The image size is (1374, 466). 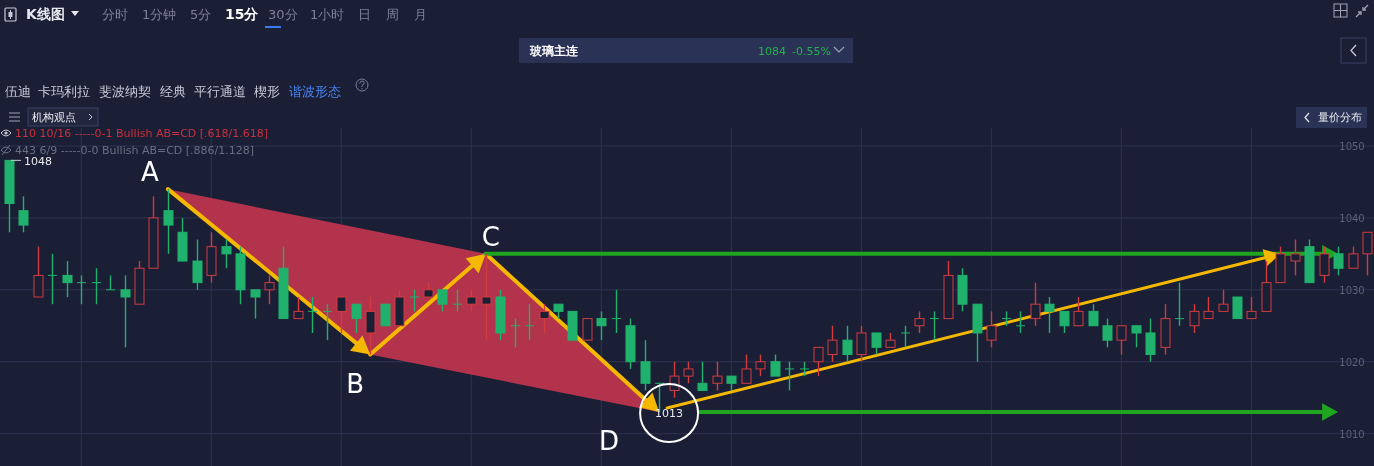 What do you see at coordinates (490, 236) in the screenshot?
I see `annotation: C` at bounding box center [490, 236].